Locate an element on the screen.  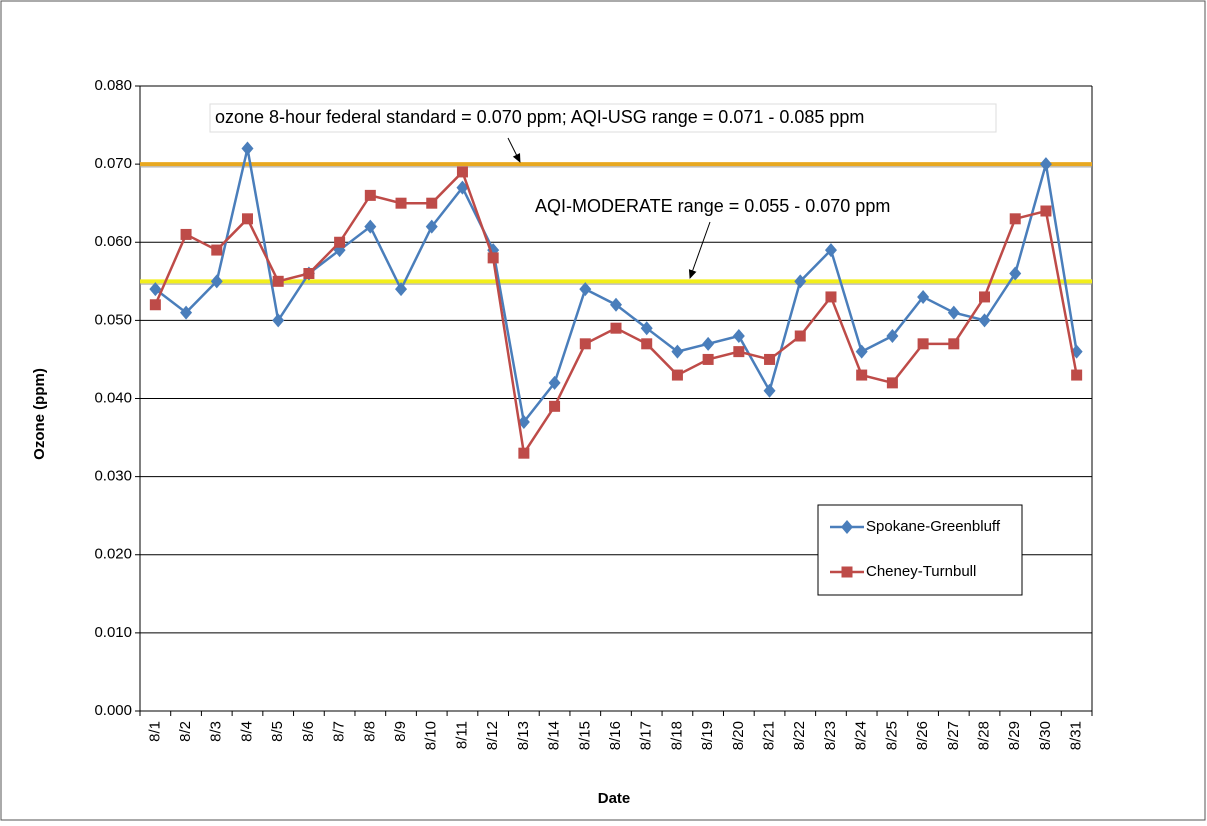
x-tick-label: 8/29 is located at coordinates (1014, 735).